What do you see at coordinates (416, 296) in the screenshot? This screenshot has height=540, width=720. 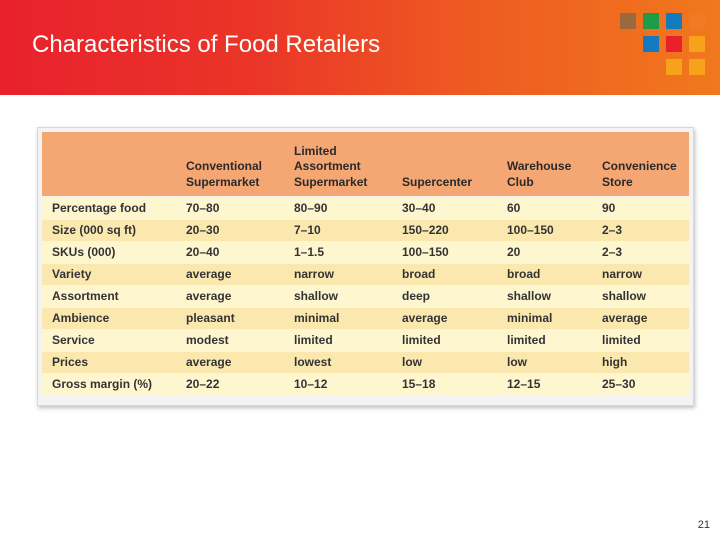 I see `table-cell: deep` at bounding box center [416, 296].